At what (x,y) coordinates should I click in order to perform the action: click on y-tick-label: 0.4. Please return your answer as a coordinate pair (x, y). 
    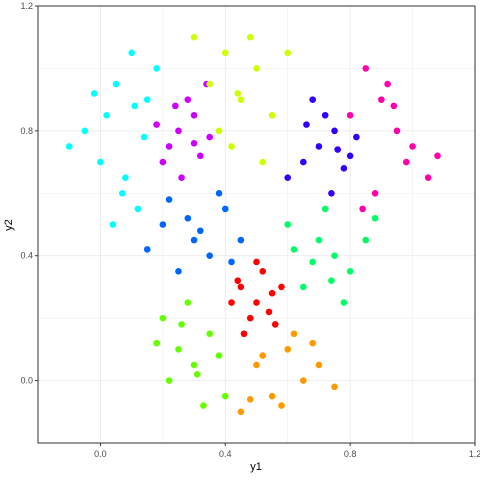
    Looking at the image, I should click on (26, 256).